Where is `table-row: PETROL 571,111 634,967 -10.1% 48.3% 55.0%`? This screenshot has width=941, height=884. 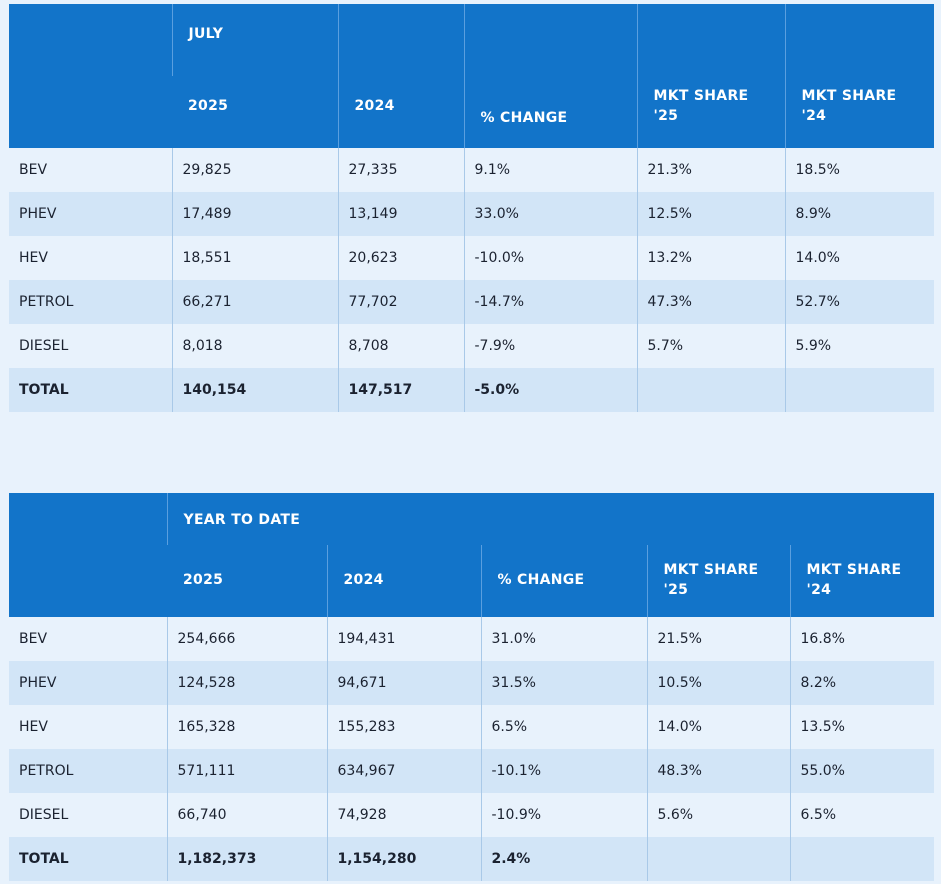
table-row: PETROL 571,111 634,967 -10.1% 48.3% 55.0% is located at coordinates (472, 771).